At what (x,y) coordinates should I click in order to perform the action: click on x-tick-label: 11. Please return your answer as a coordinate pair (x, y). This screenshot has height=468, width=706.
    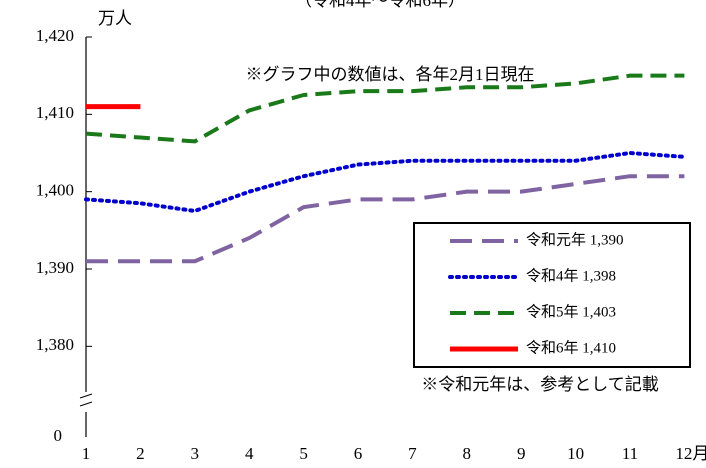
    Looking at the image, I should click on (630, 453).